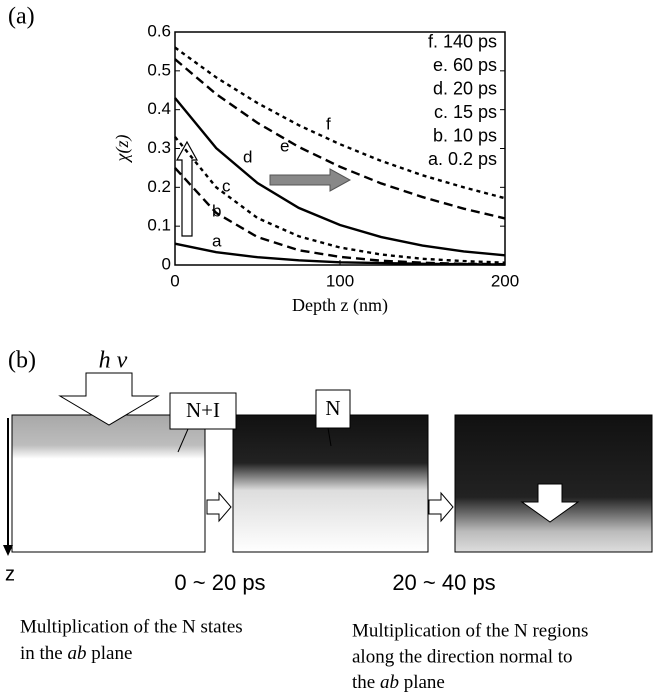  I want to click on up-arrow, so click(187, 188).